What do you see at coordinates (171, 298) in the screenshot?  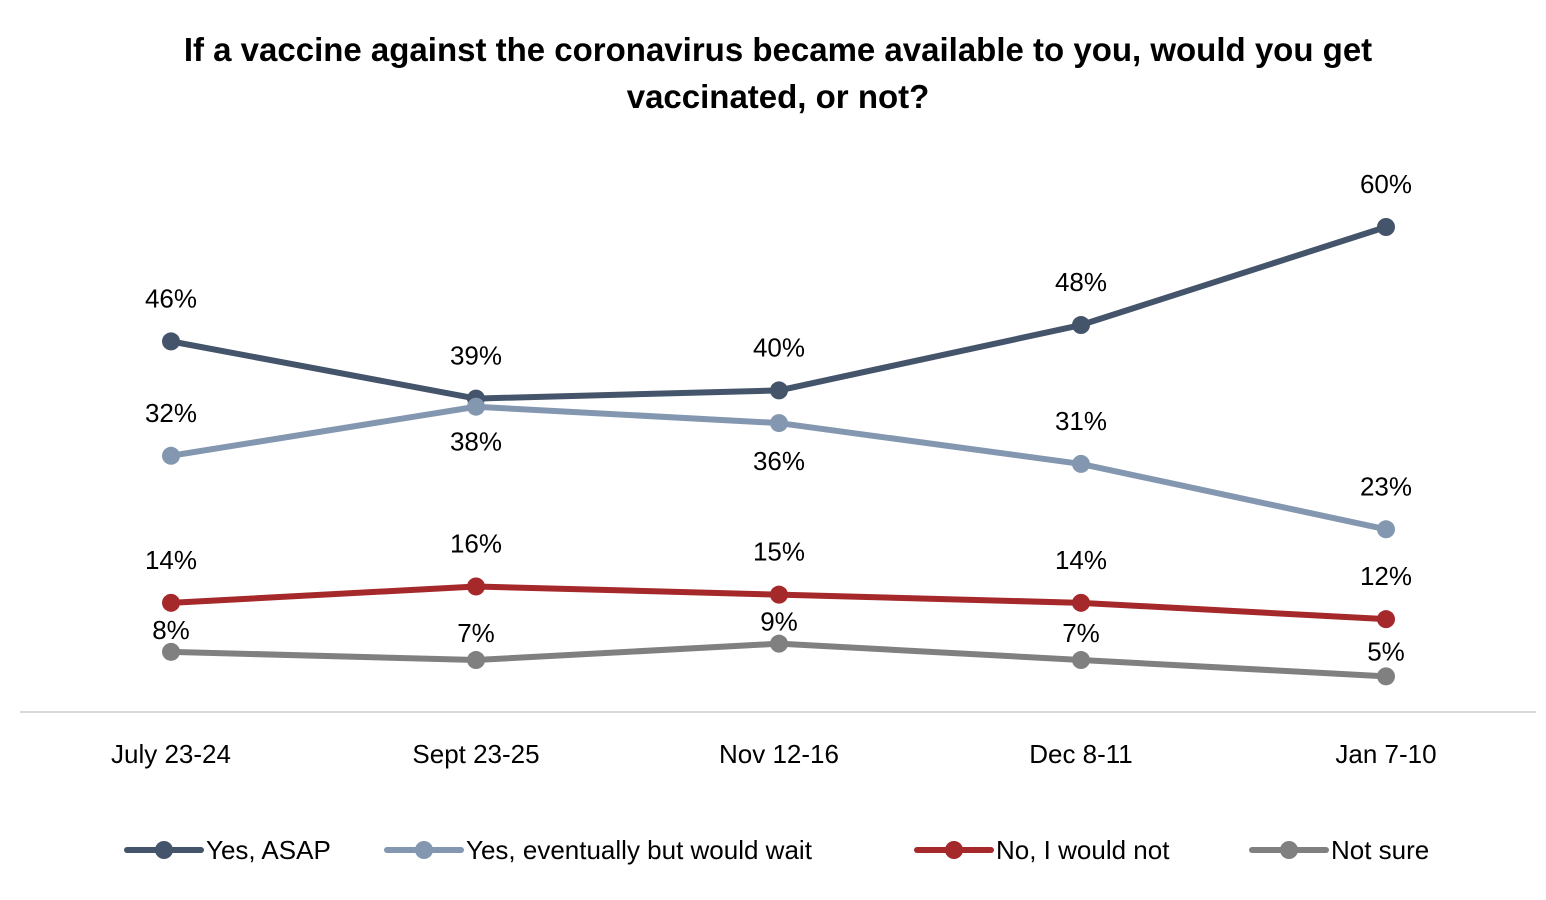 I see `data-label: 46%` at bounding box center [171, 298].